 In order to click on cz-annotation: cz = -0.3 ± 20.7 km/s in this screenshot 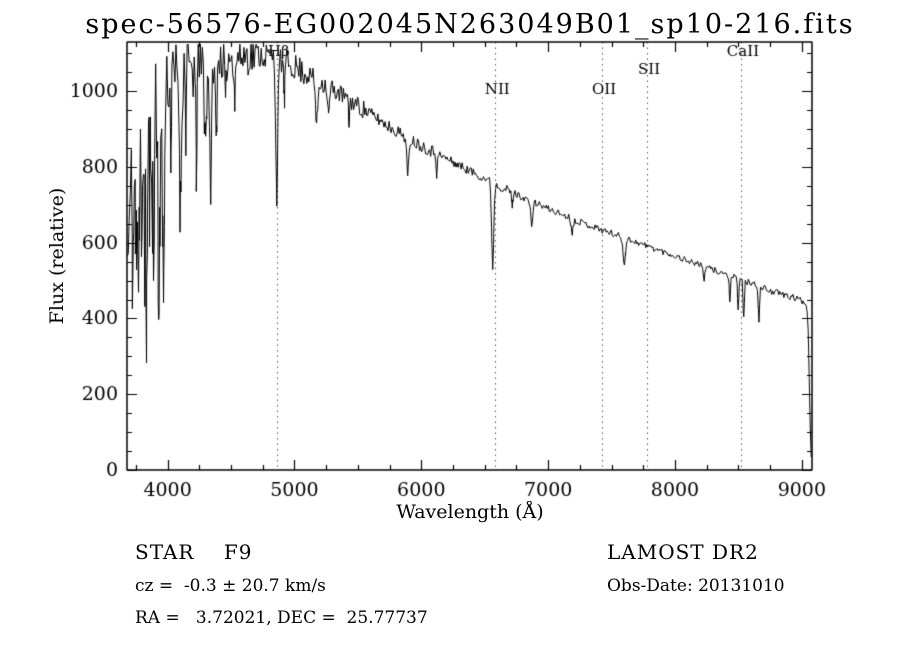, I will do `click(230, 586)`.